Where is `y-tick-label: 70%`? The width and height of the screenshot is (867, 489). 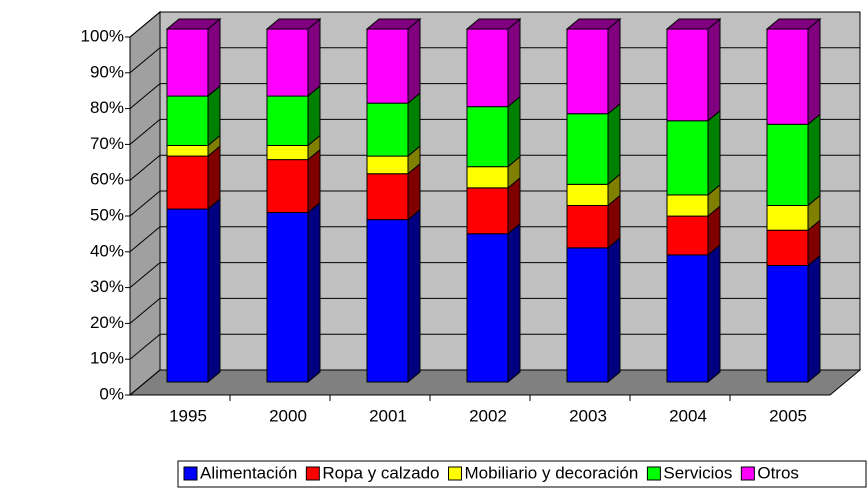
y-tick-label: 70% is located at coordinates (107, 143).